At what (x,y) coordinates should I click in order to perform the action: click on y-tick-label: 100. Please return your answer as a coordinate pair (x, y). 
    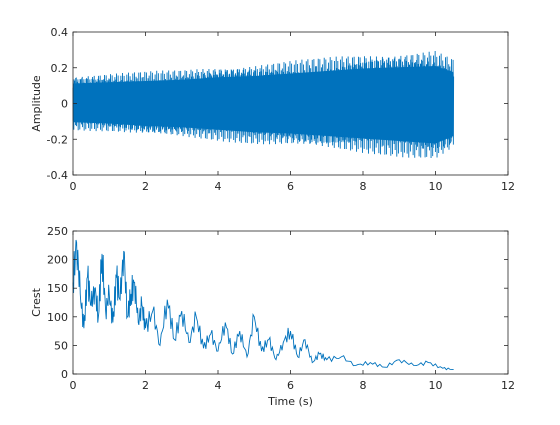
    Looking at the image, I should click on (57, 317).